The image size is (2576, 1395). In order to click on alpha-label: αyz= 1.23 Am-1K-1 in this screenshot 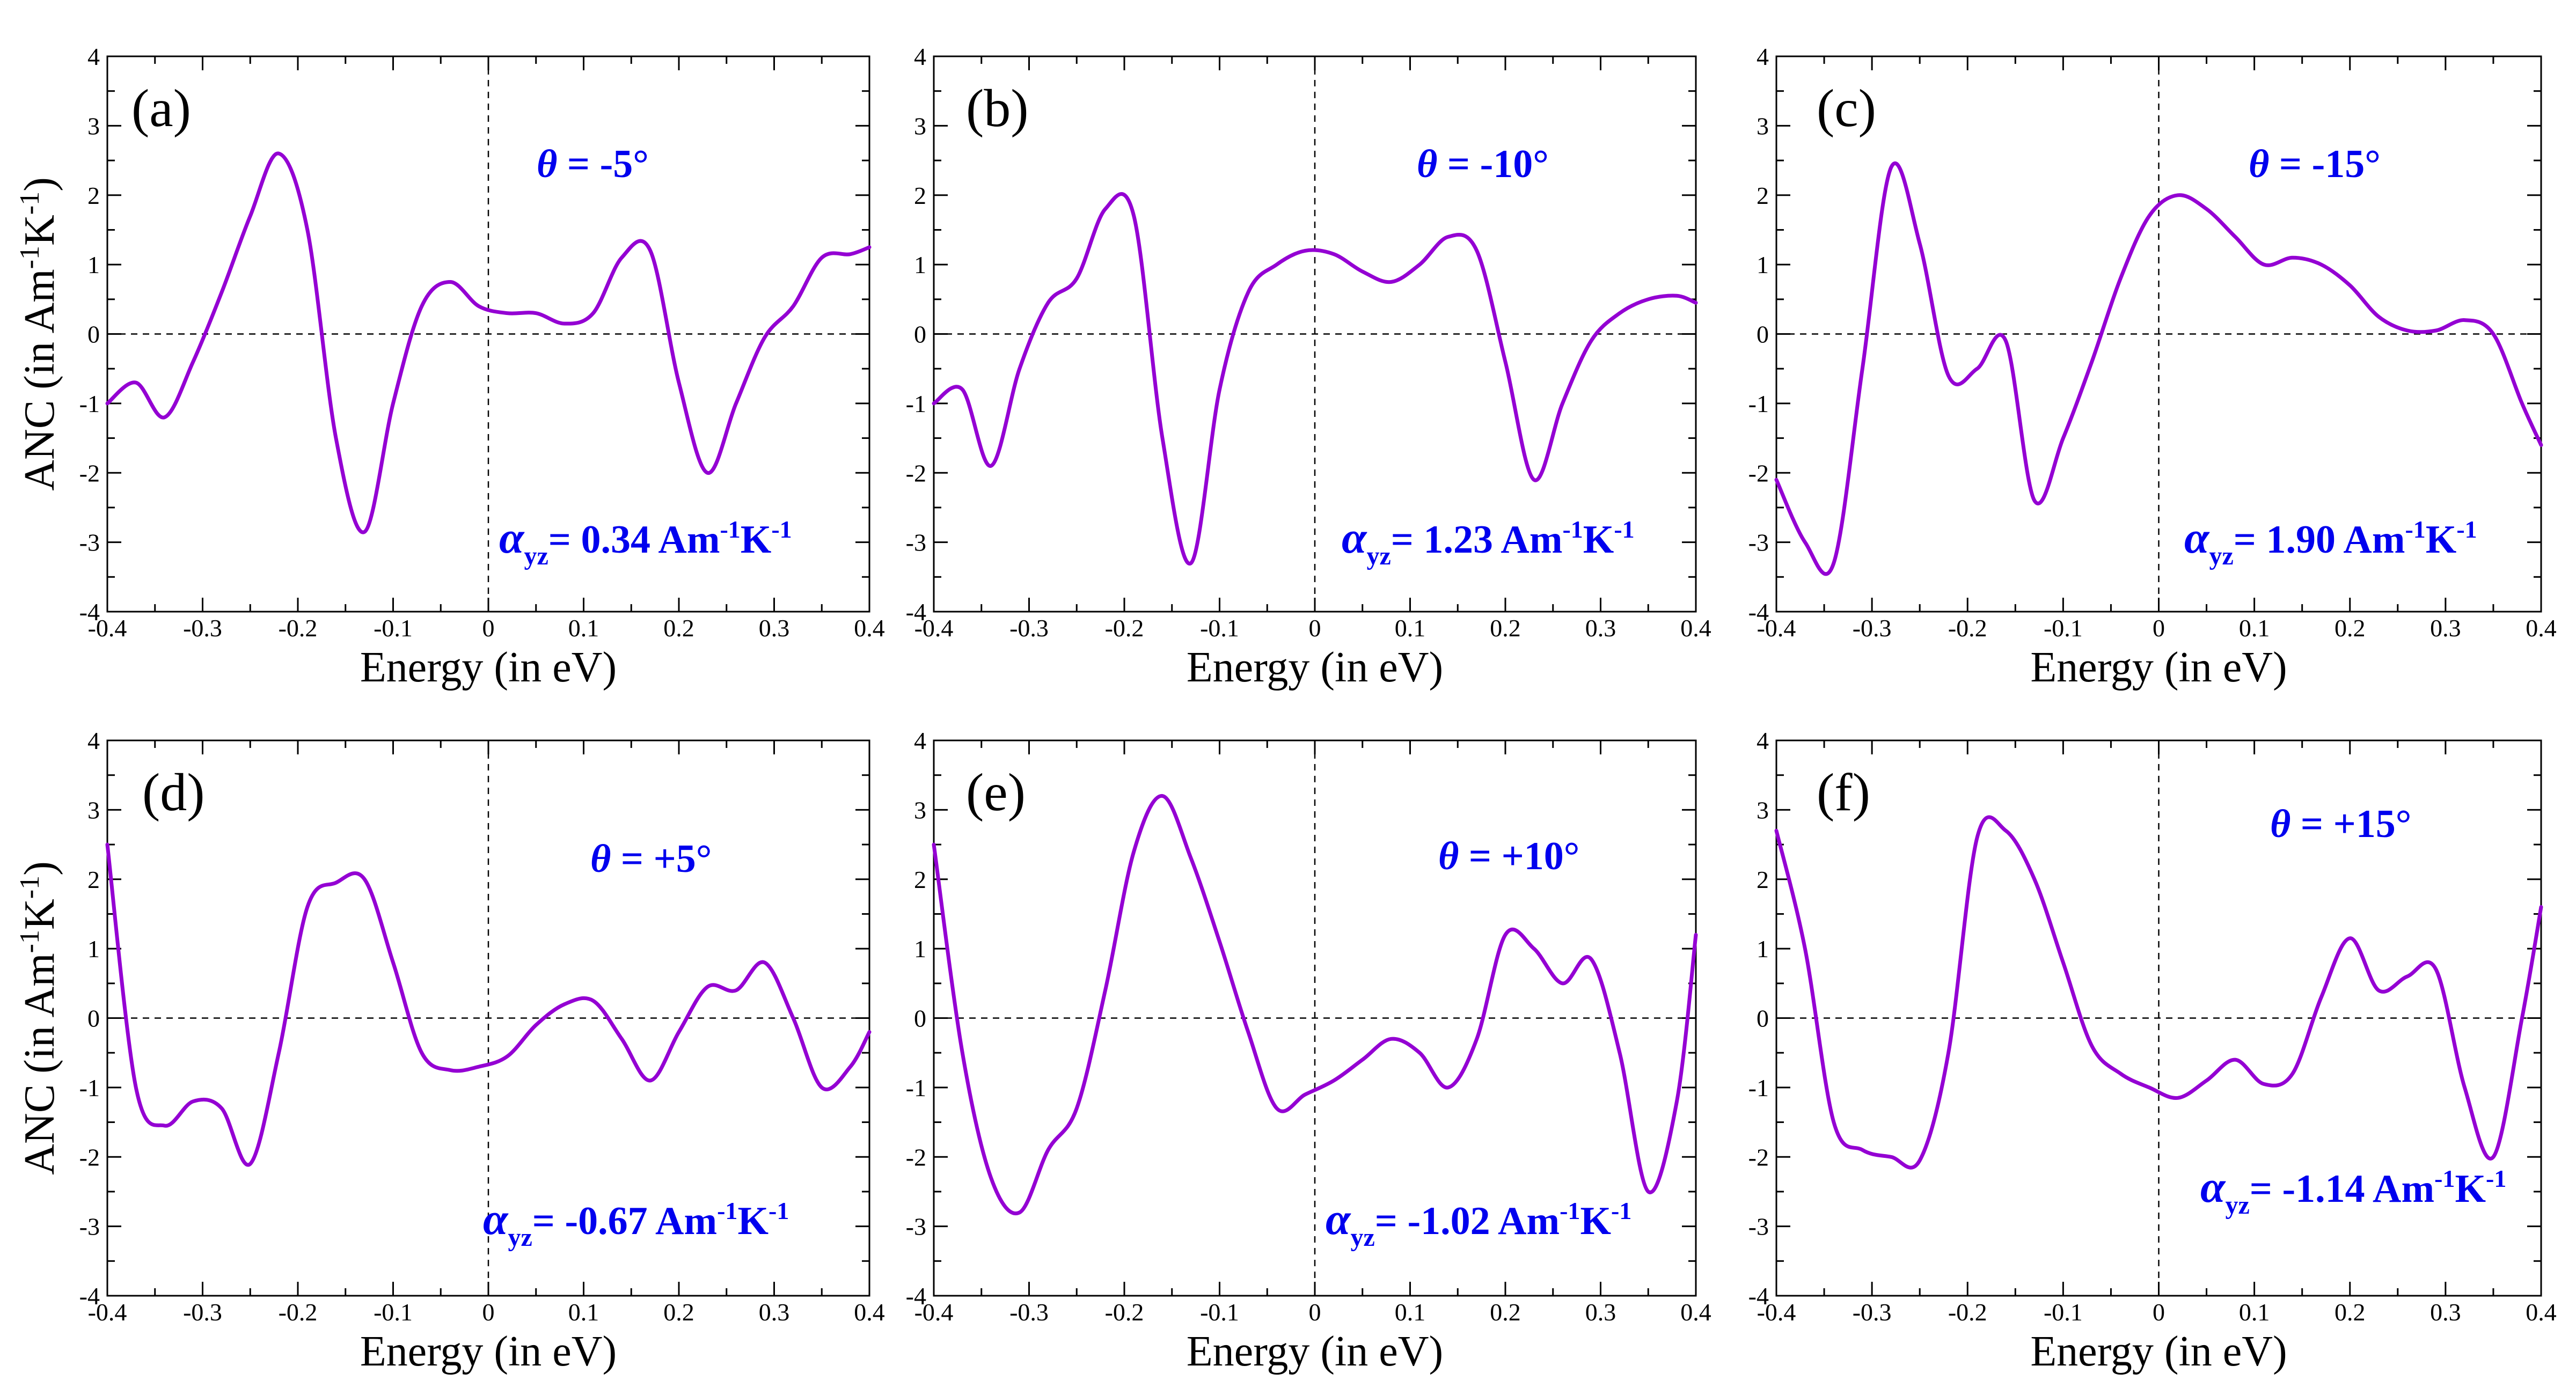, I will do `click(1488, 541)`.